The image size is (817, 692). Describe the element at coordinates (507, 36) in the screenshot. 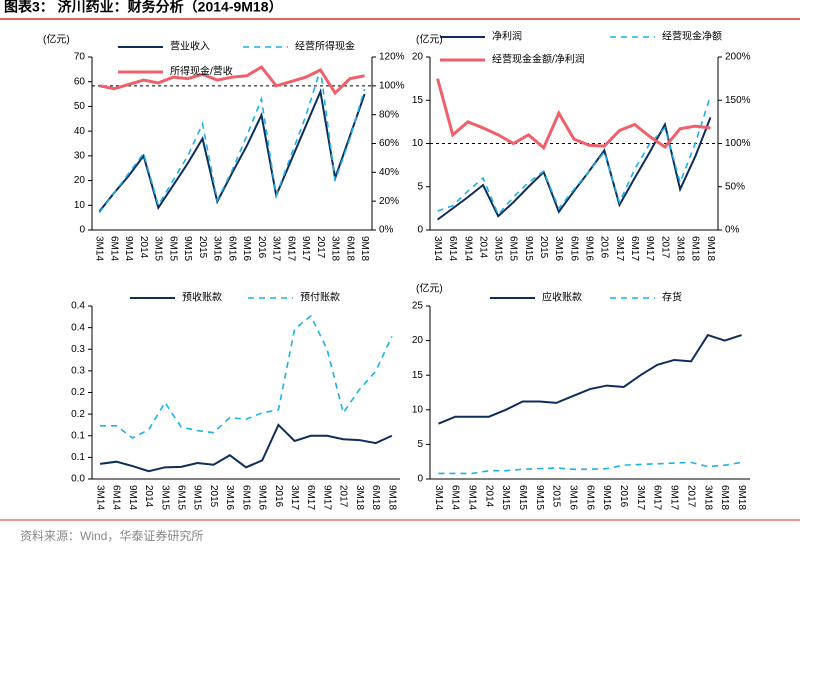

I see `legend-label: 净利润` at that location.